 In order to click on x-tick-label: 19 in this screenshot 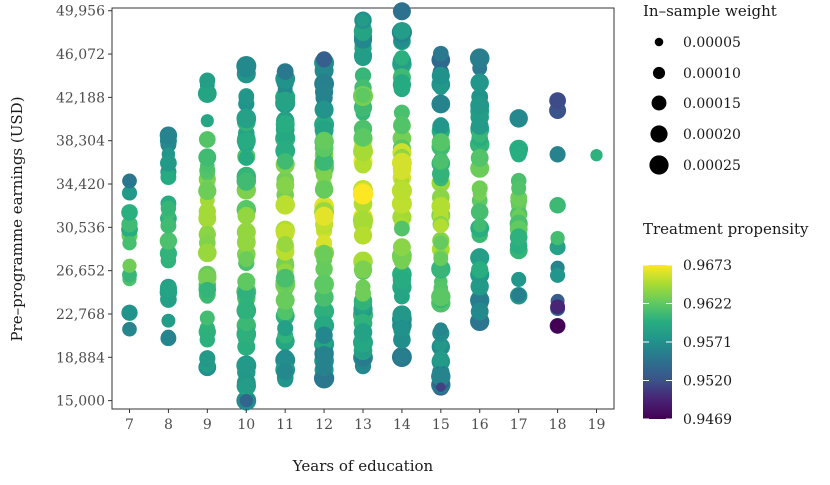, I will do `click(597, 425)`.